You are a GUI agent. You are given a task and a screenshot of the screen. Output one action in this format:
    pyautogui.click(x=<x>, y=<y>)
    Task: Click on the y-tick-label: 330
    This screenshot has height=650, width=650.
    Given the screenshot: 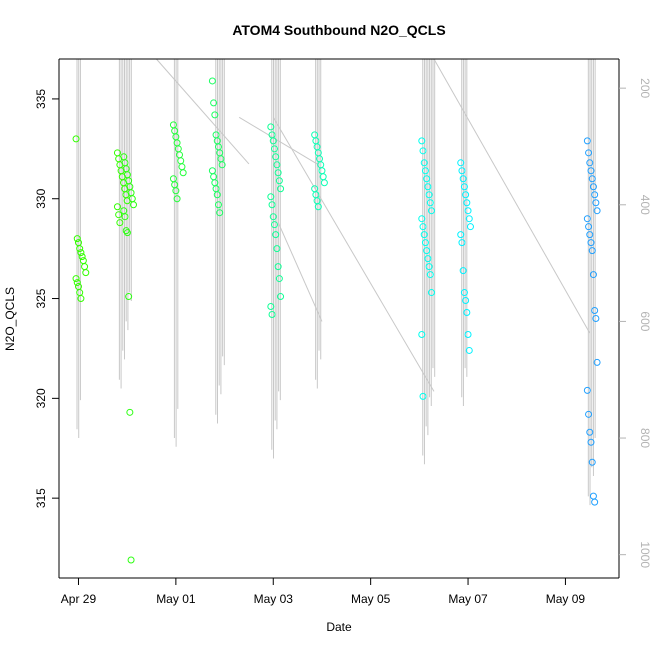 What is the action you would take?
    pyautogui.click(x=41, y=198)
    